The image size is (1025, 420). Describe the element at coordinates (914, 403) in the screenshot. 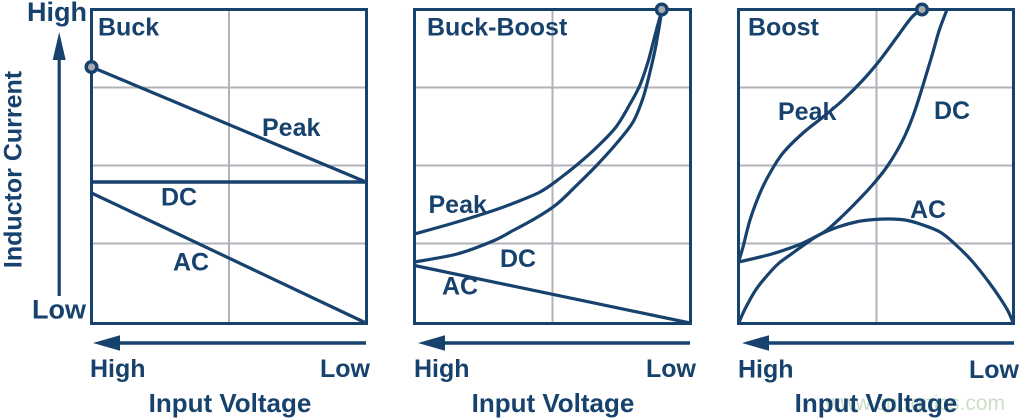

I see `svg-text: www.cntronics.com` at that location.